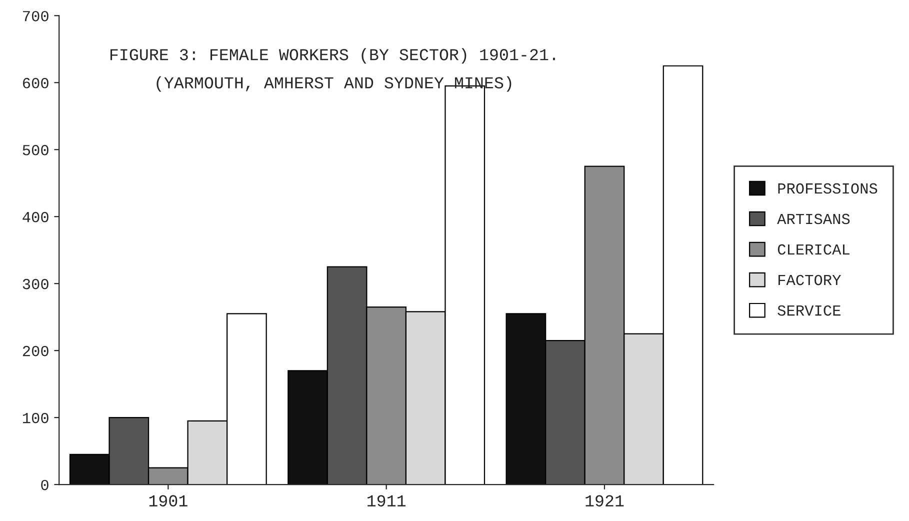 The image size is (909, 521). What do you see at coordinates (35, 418) in the screenshot?
I see `y-tick-label: 100` at bounding box center [35, 418].